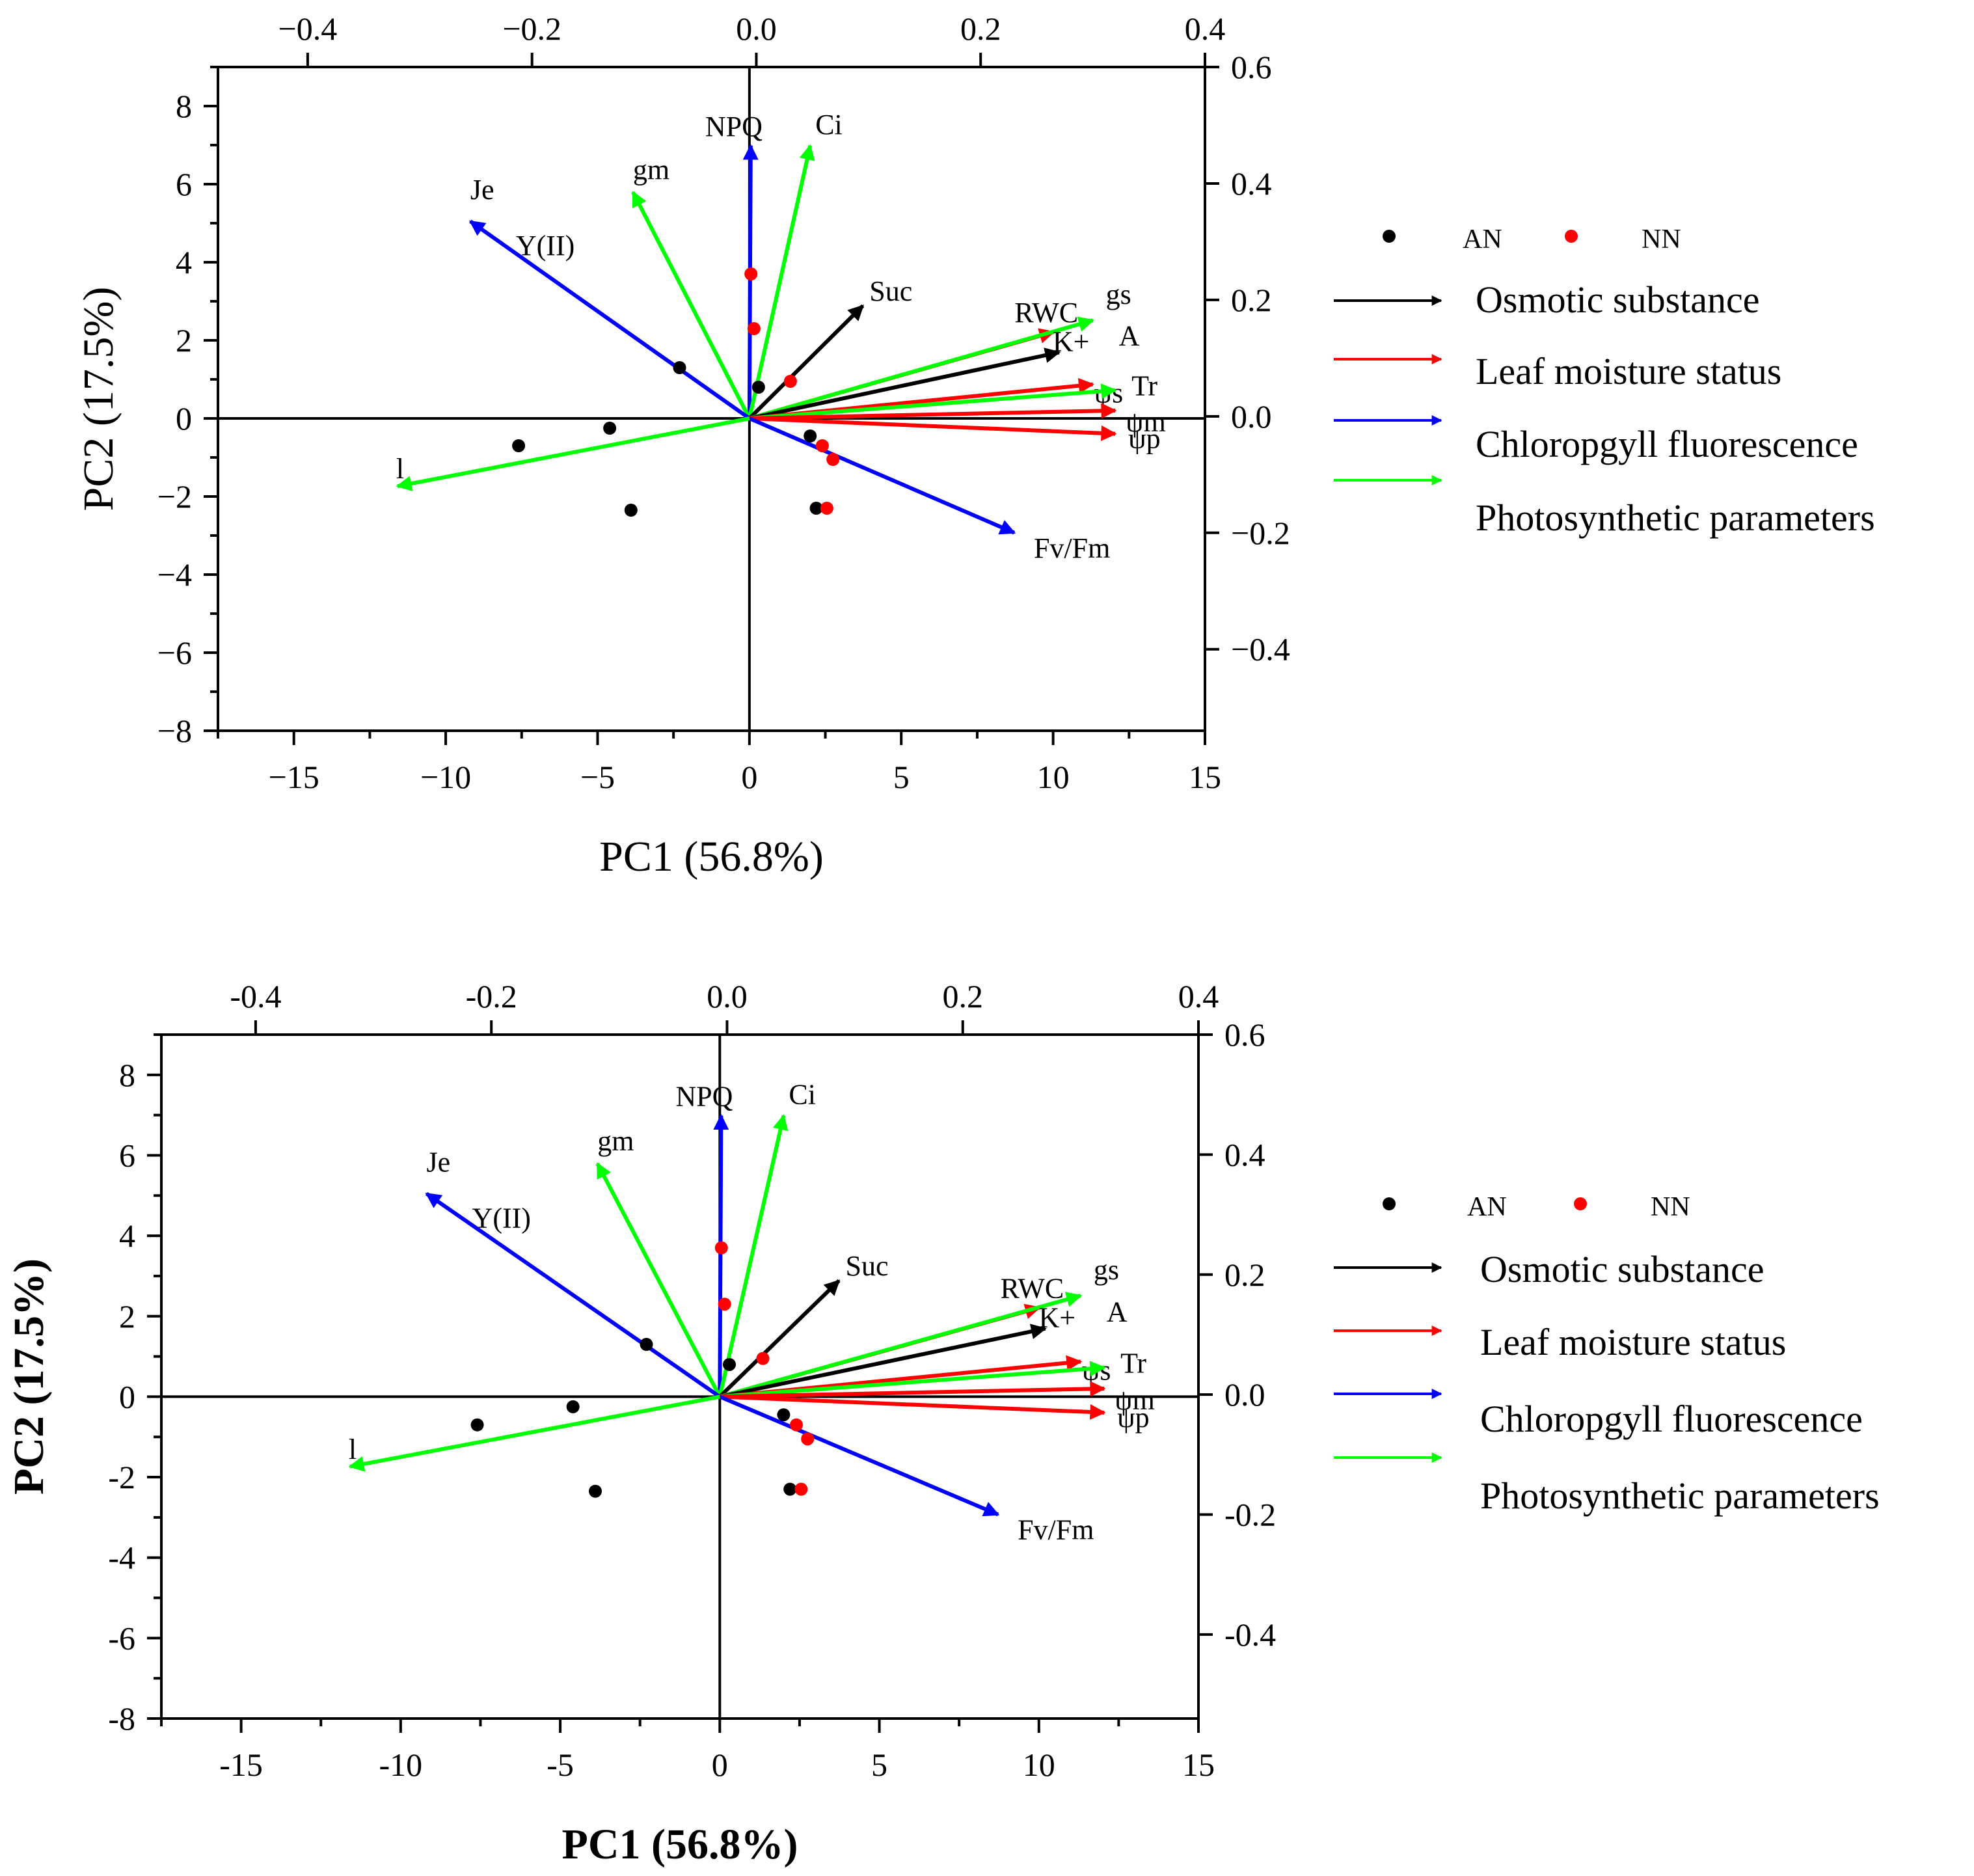 This screenshot has height=1876, width=1974. I want to click on loading-label: Ci, so click(802, 1094).